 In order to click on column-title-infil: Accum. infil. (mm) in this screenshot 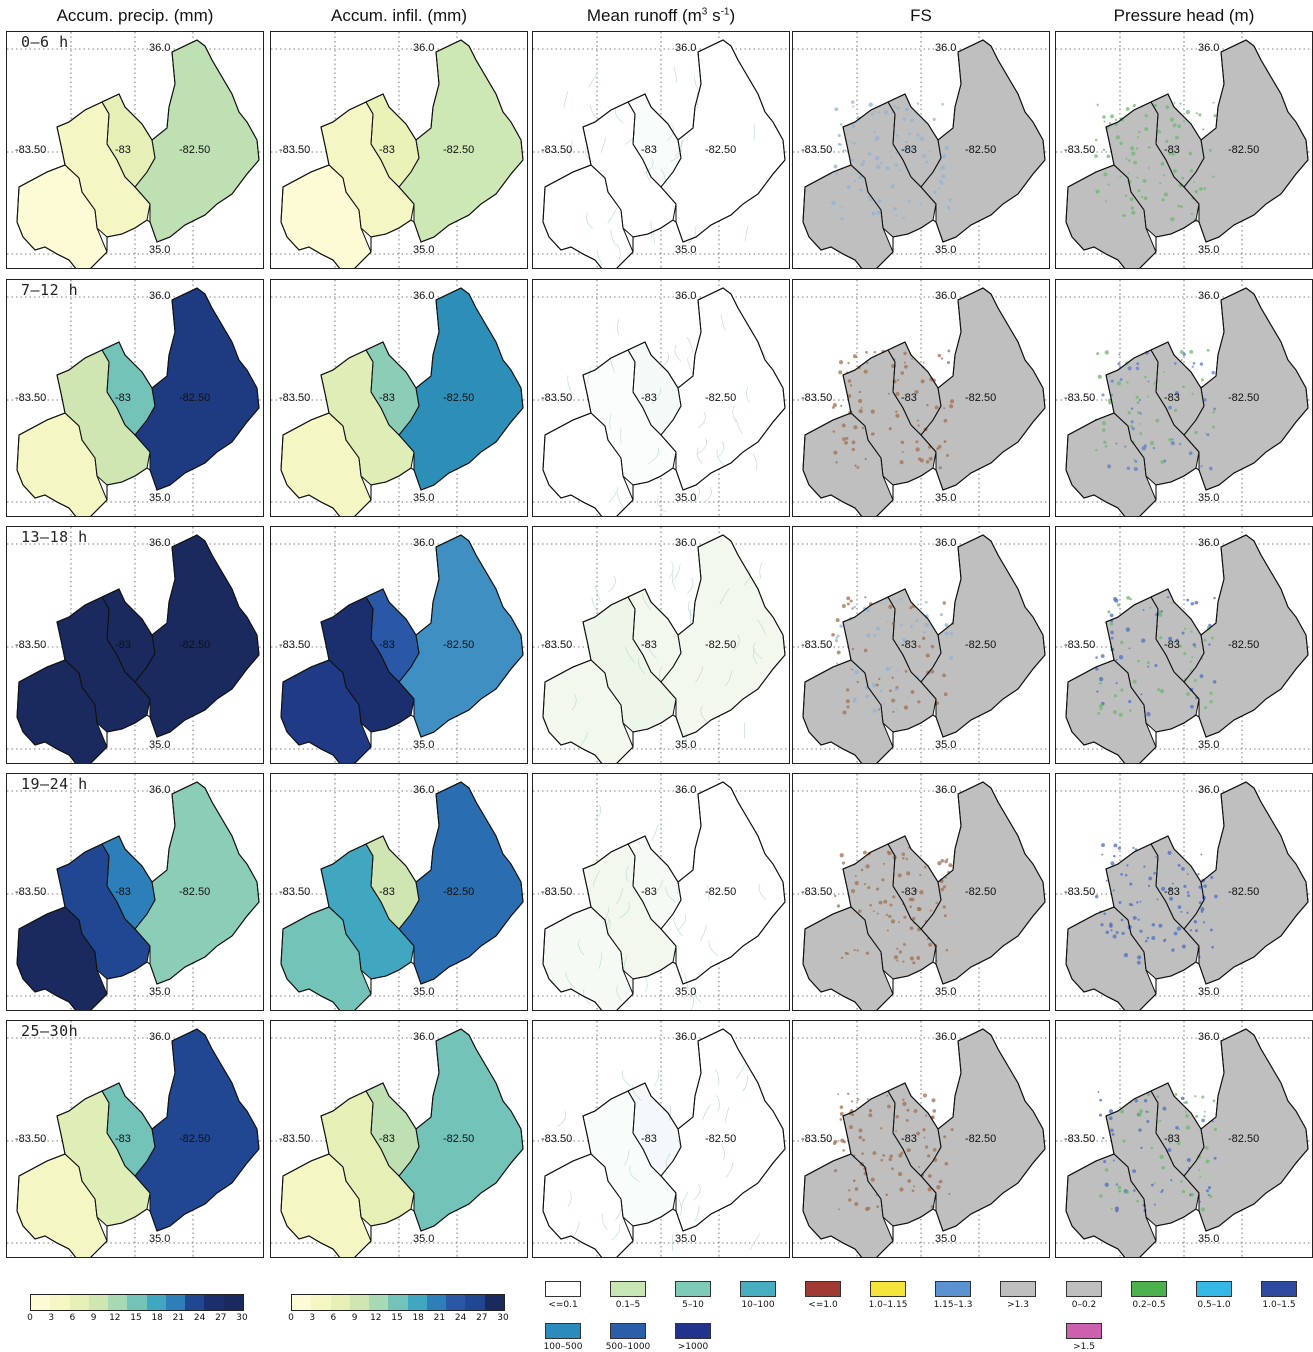, I will do `click(399, 16)`.